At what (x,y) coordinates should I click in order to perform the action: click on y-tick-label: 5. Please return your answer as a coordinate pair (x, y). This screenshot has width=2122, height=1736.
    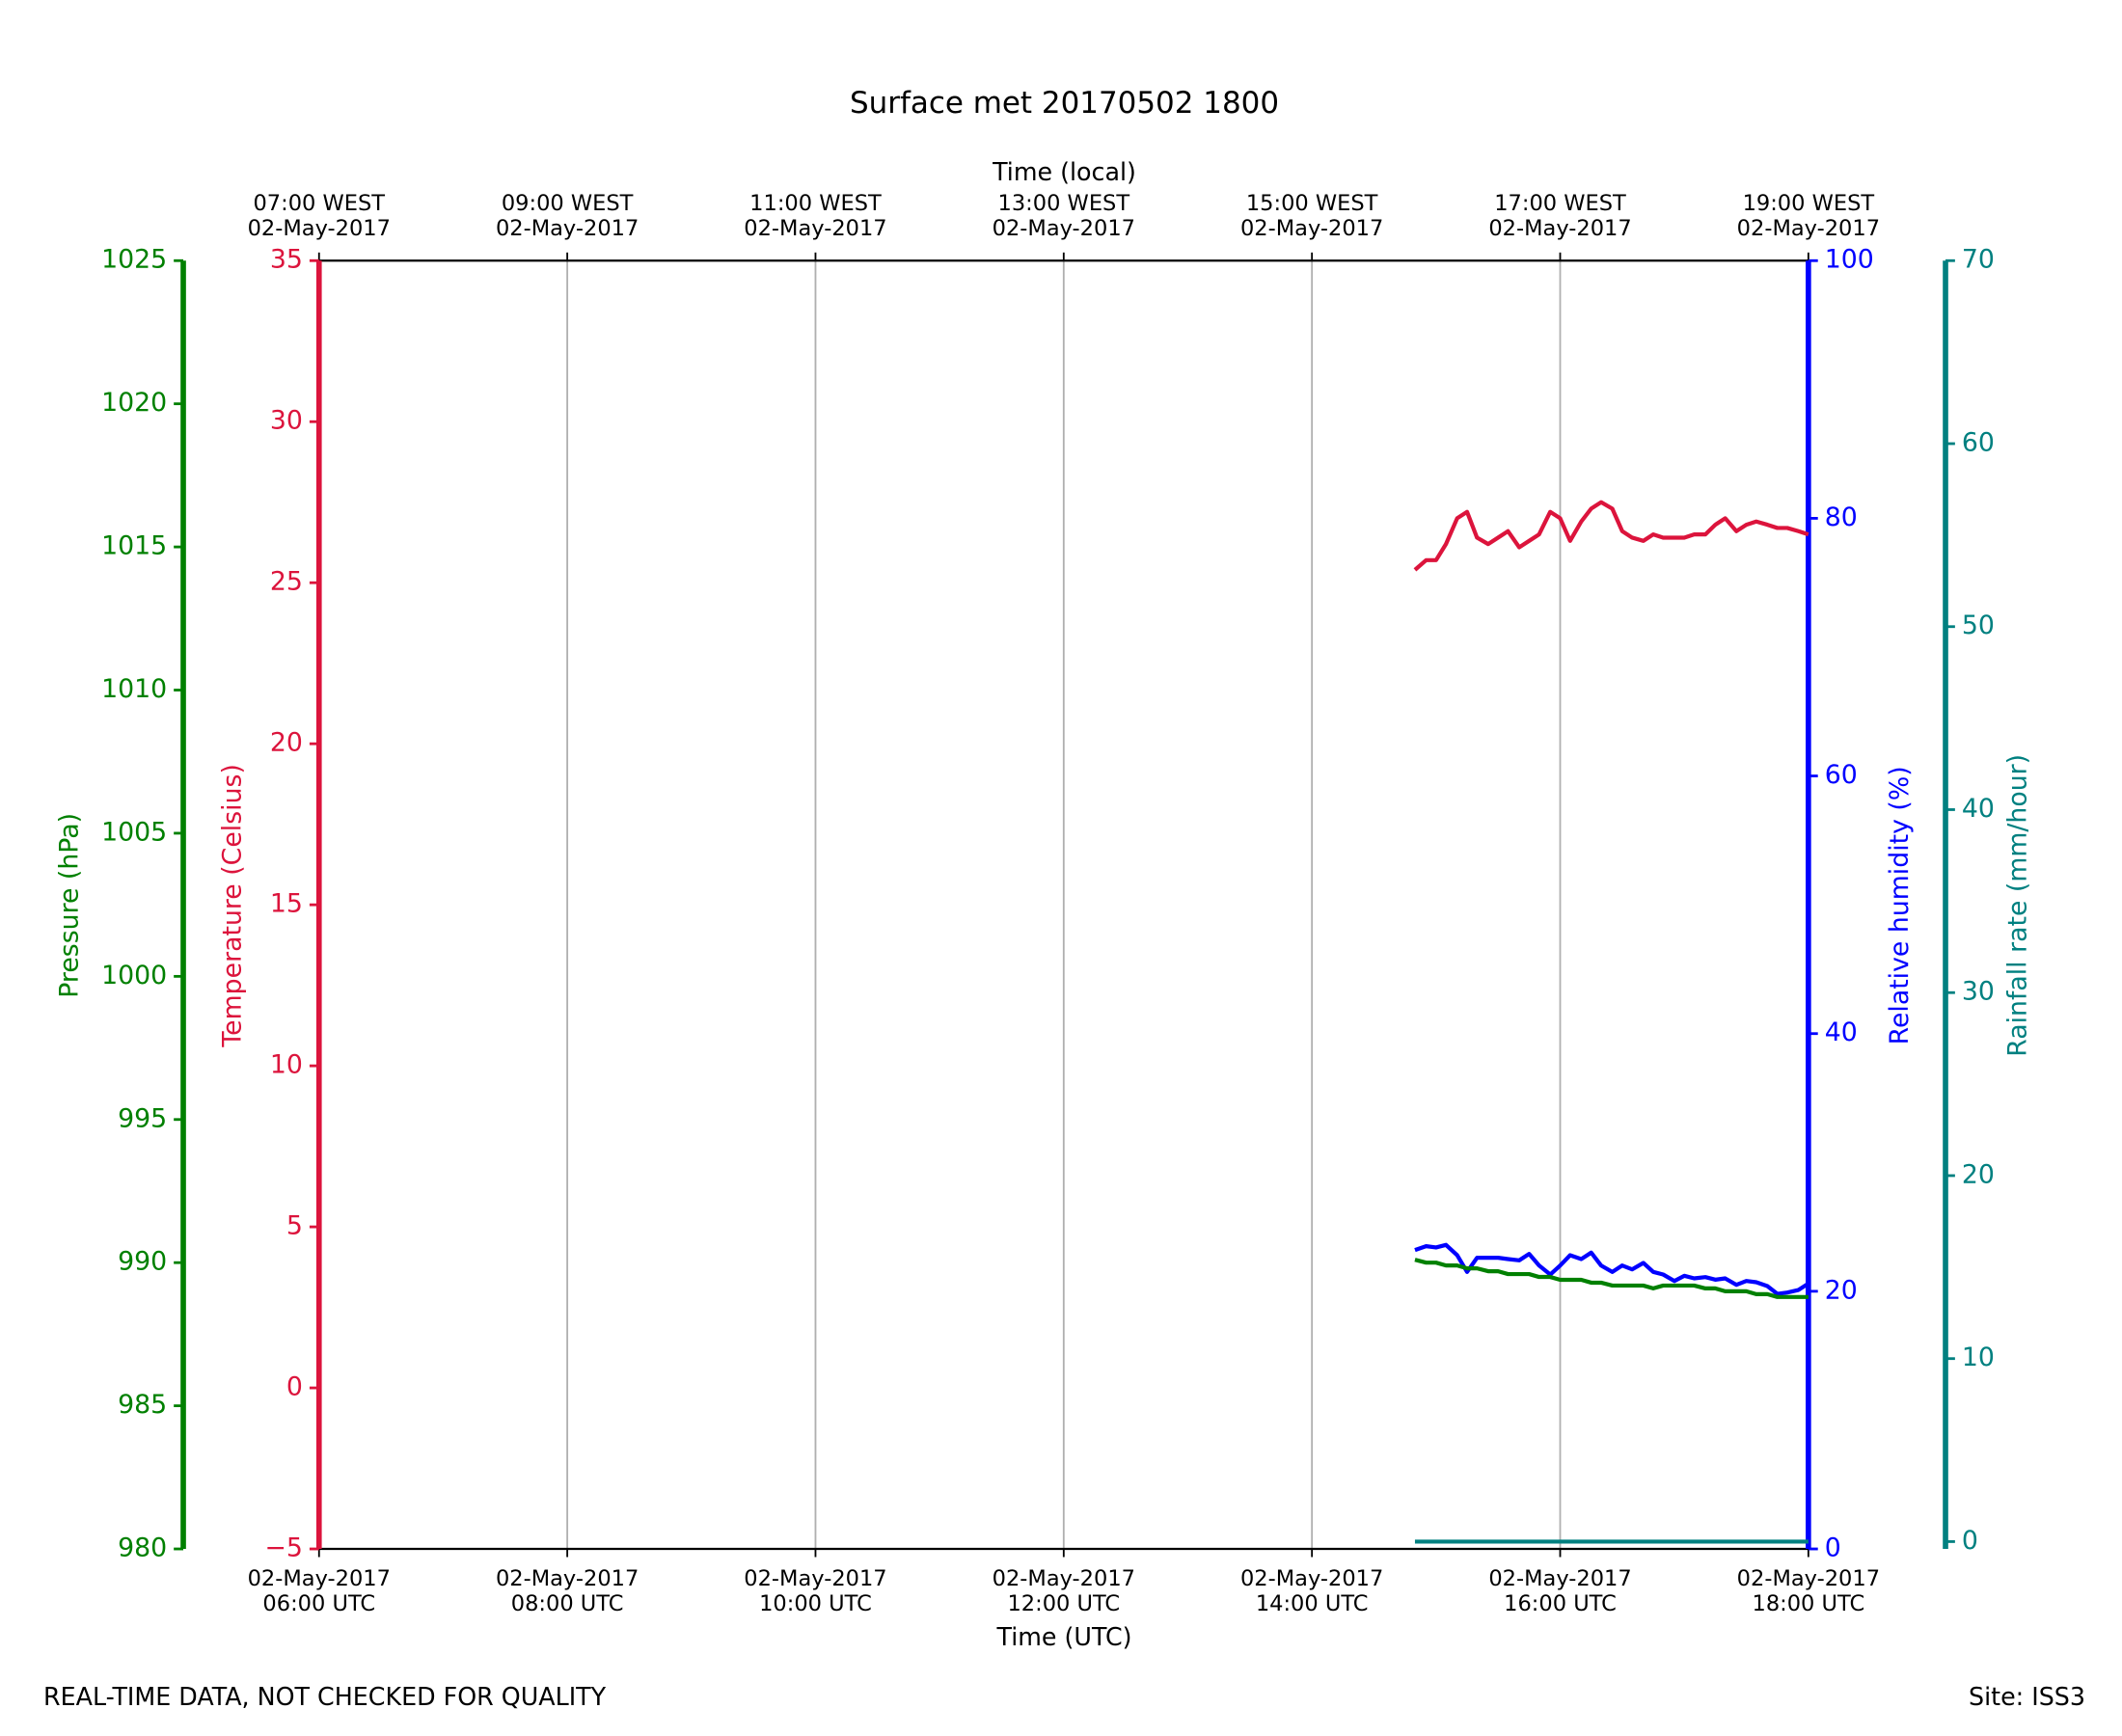
    Looking at the image, I should click on (295, 1226).